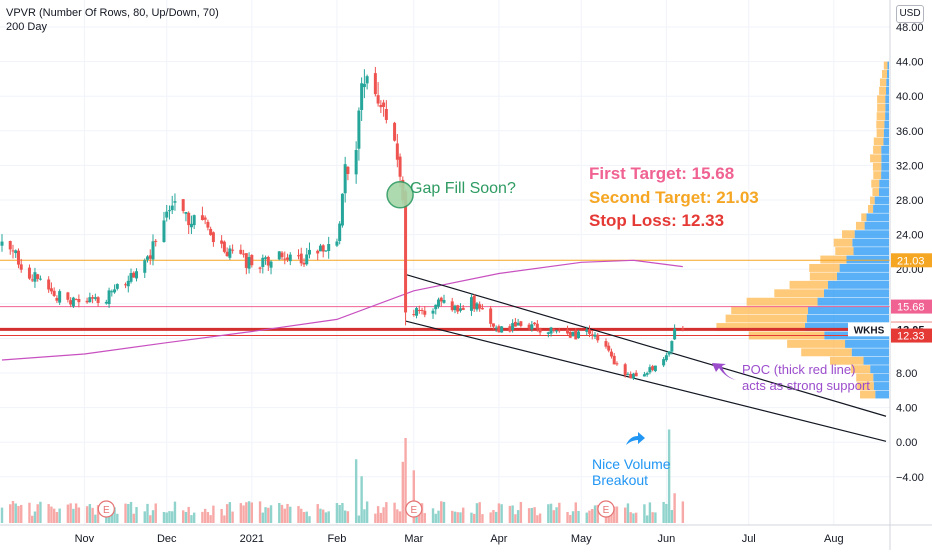 Image resolution: width=932 pixels, height=555 pixels. Describe the element at coordinates (906, 443) in the screenshot. I see `price-tick-label: 0.00` at that location.